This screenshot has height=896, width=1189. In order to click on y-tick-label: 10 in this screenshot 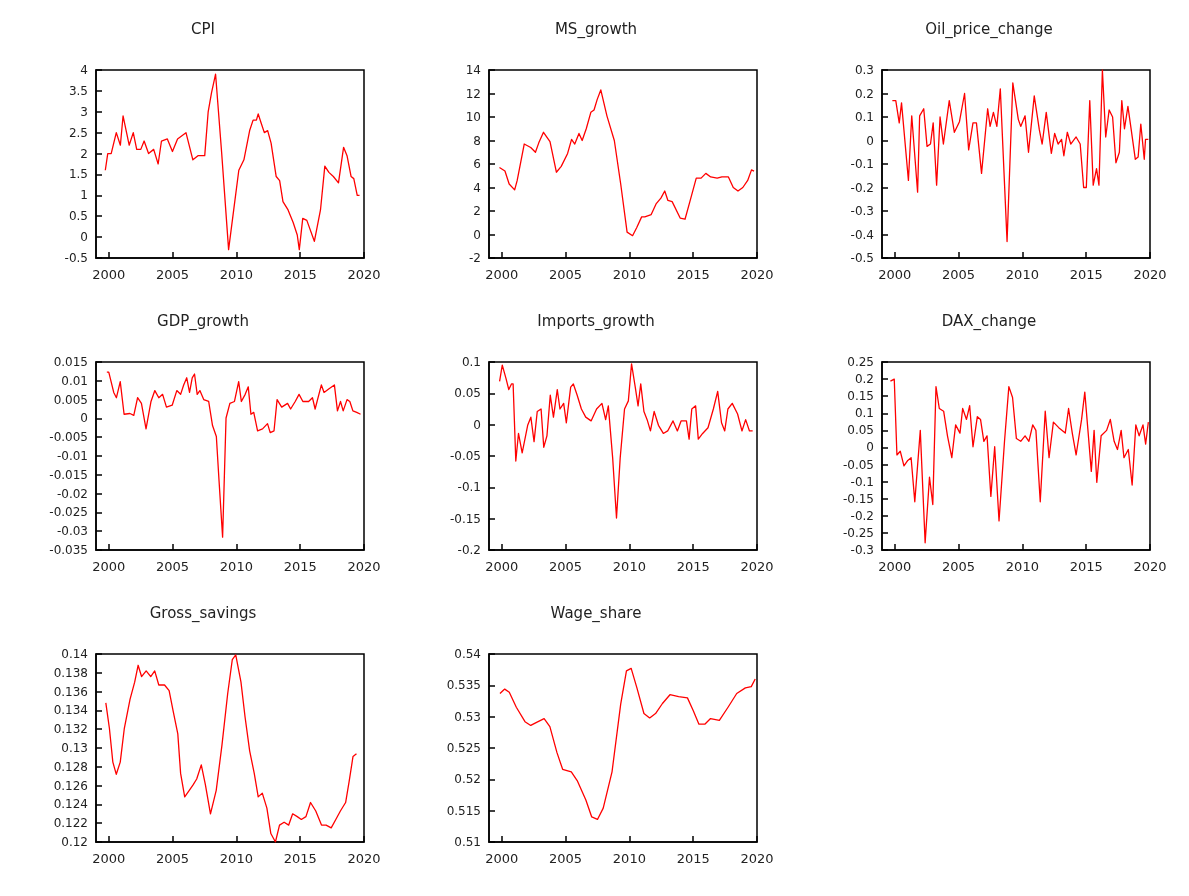, I will do `click(473, 117)`.